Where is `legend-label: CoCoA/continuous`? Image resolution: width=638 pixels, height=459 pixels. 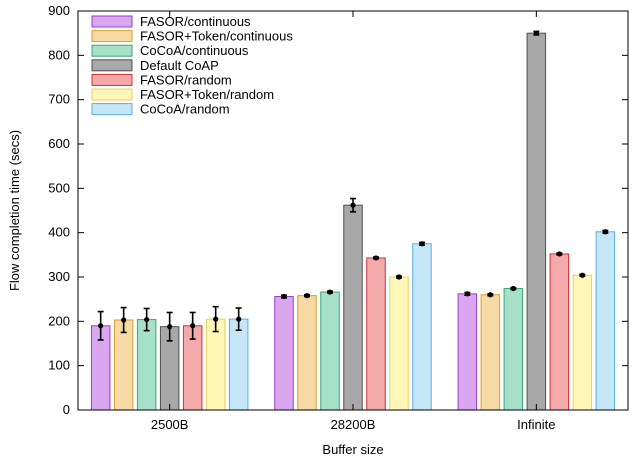 legend-label: CoCoA/continuous is located at coordinates (194, 50).